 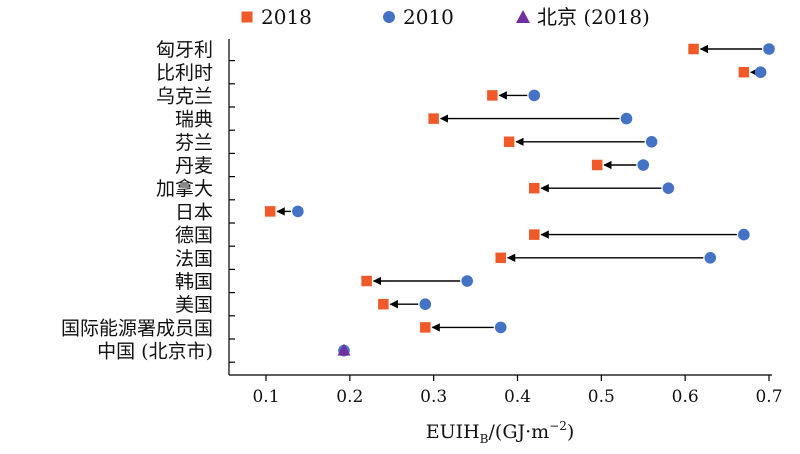 I want to click on category-label: 瑞典, so click(x=194, y=120).